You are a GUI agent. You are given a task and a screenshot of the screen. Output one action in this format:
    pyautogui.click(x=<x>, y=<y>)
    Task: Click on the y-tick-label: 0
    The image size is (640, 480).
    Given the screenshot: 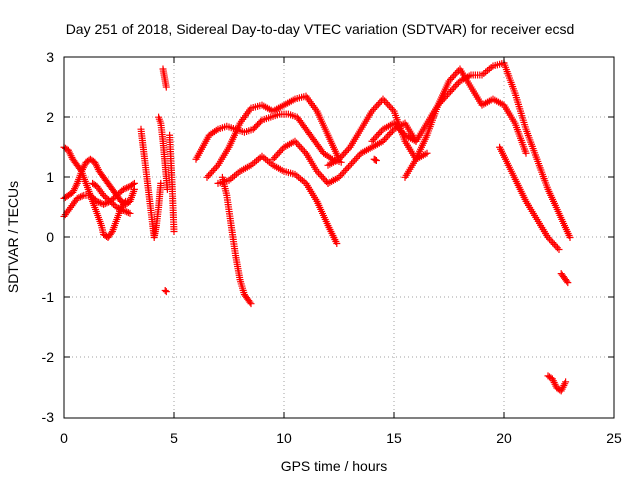 What is the action you would take?
    pyautogui.click(x=50, y=237)
    